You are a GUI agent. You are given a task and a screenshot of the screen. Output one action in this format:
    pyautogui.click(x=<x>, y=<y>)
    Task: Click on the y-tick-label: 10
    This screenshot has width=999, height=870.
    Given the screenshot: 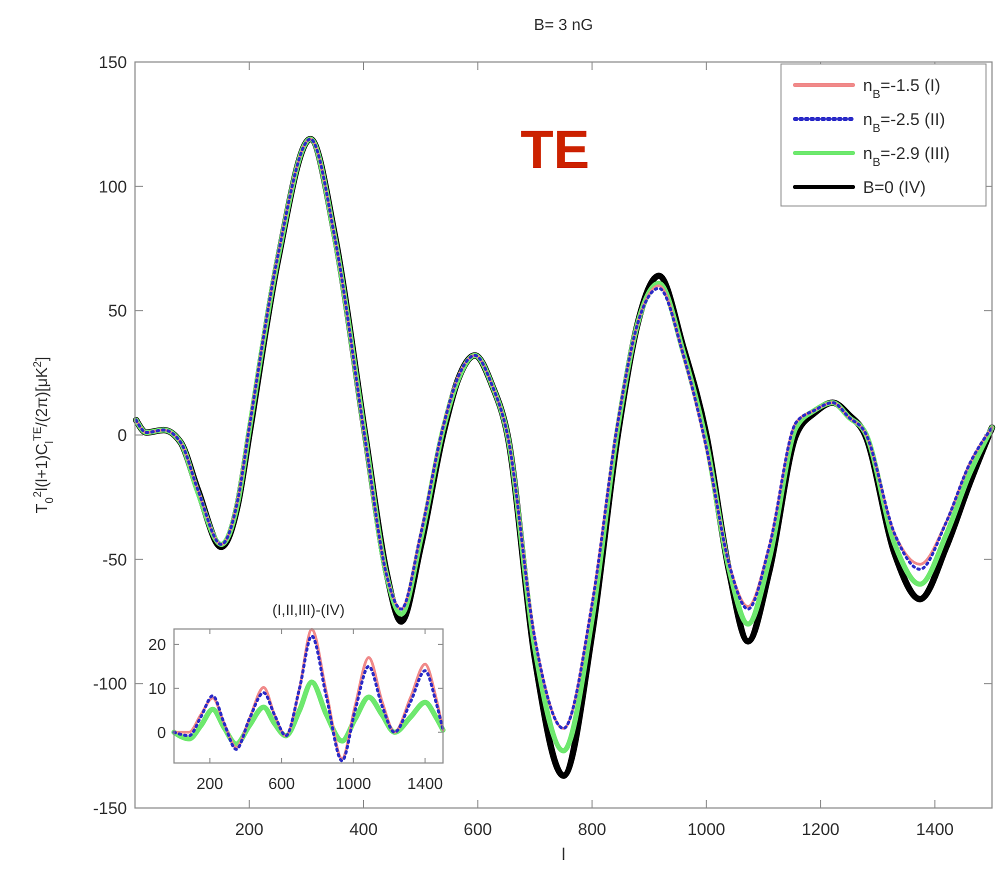 What is the action you would take?
    pyautogui.click(x=157, y=689)
    